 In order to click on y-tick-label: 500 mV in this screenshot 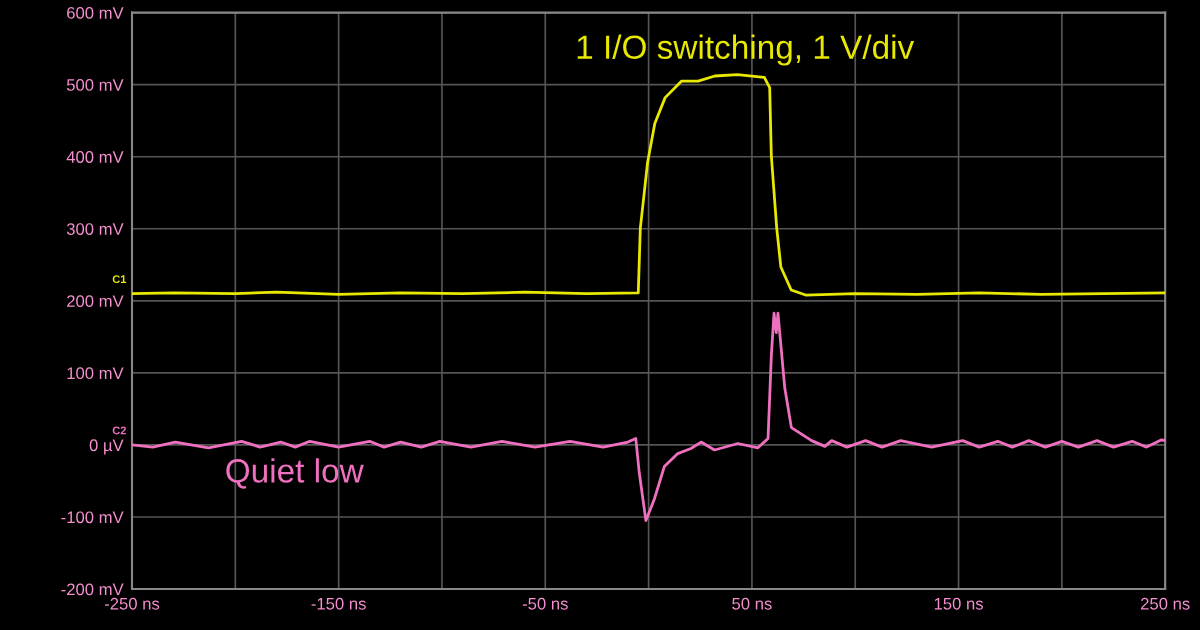, I will do `click(95, 85)`.